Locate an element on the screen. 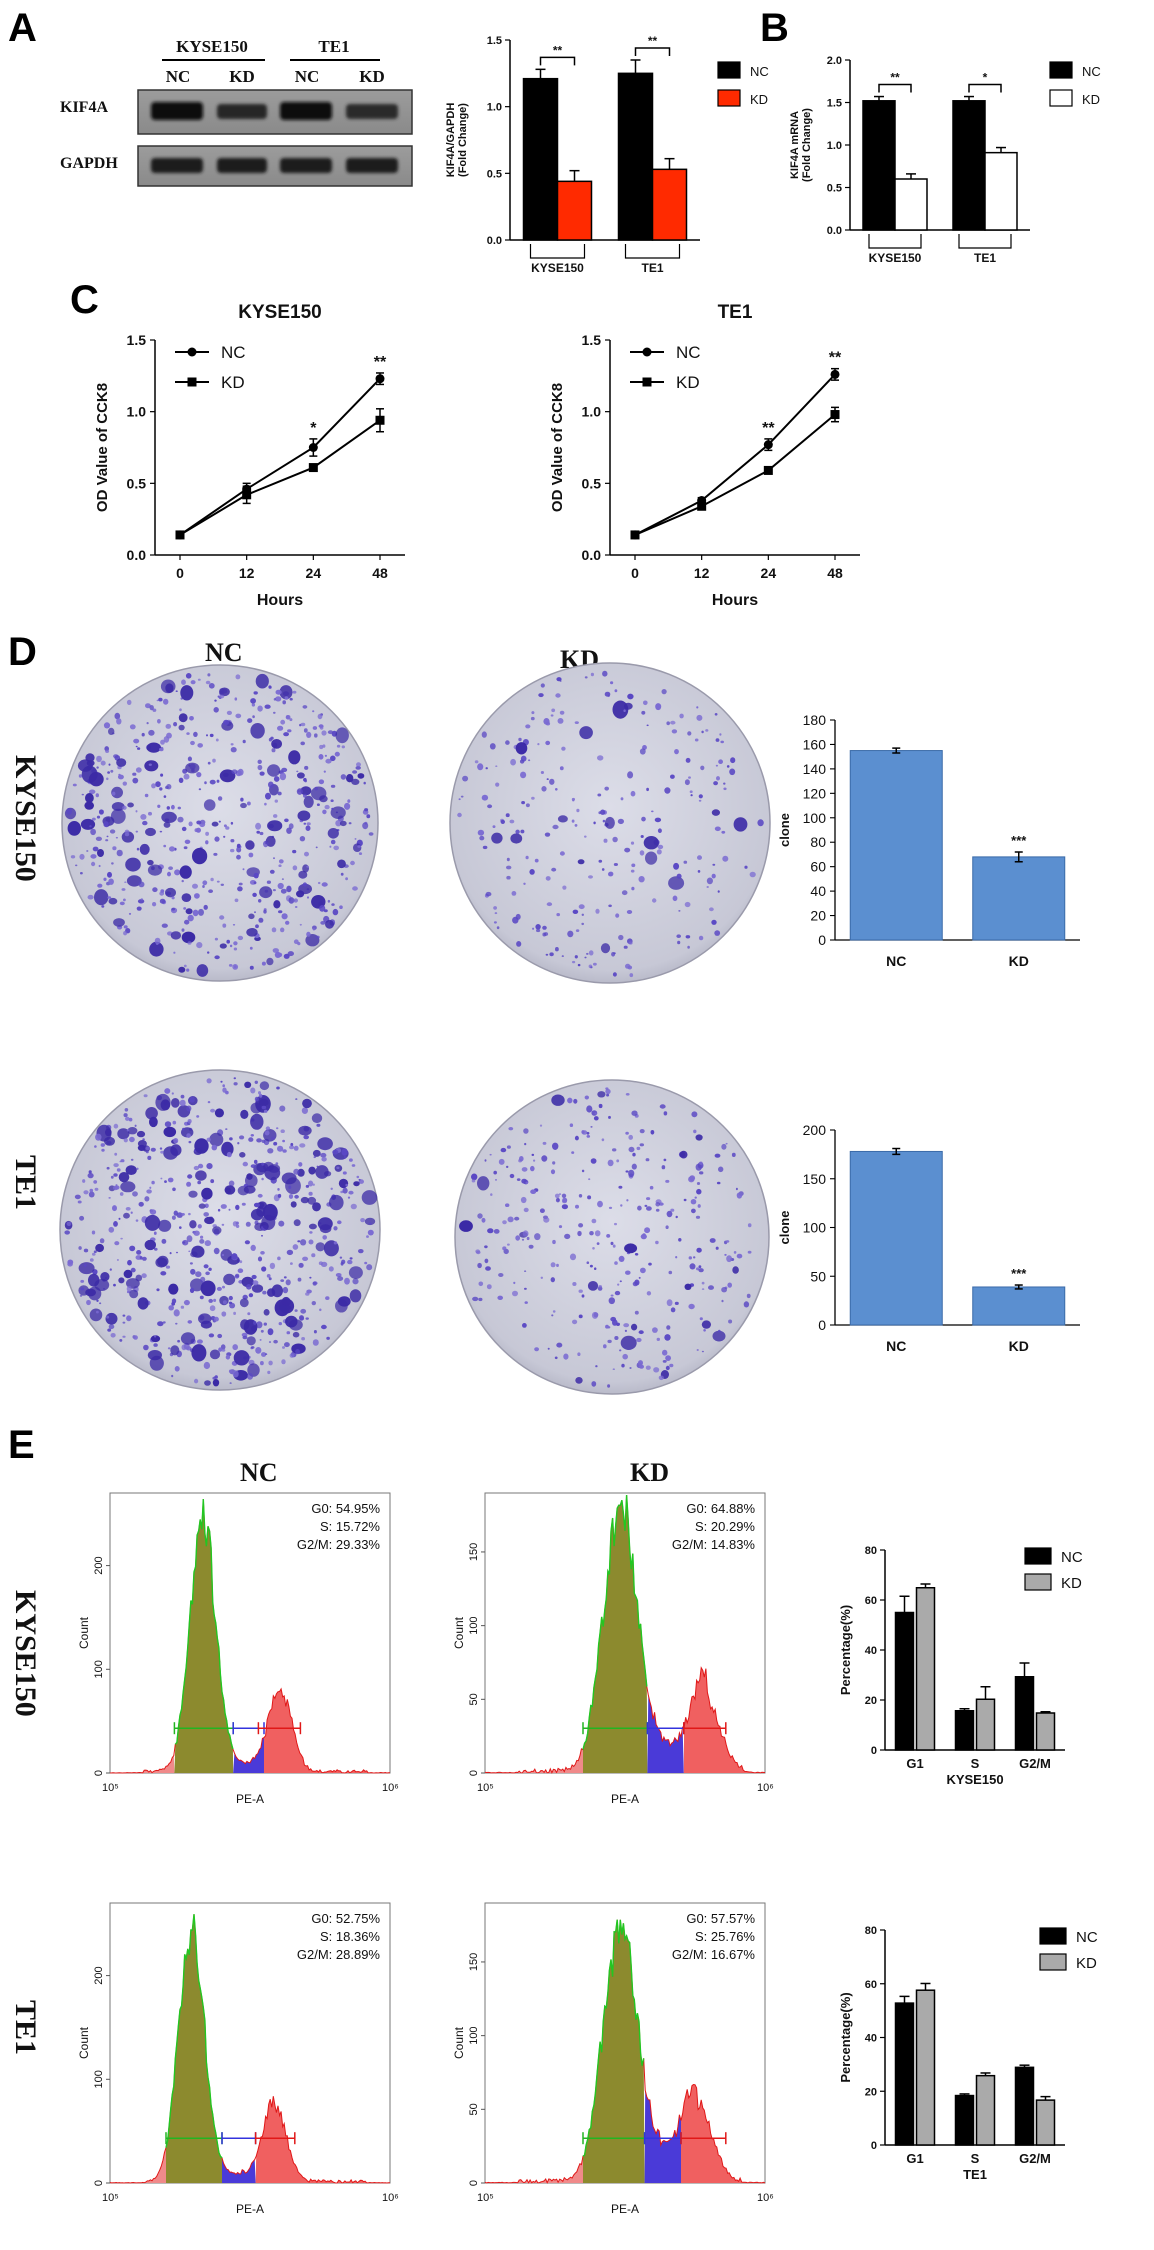  region-g2m is located at coordinates (723, 2133).